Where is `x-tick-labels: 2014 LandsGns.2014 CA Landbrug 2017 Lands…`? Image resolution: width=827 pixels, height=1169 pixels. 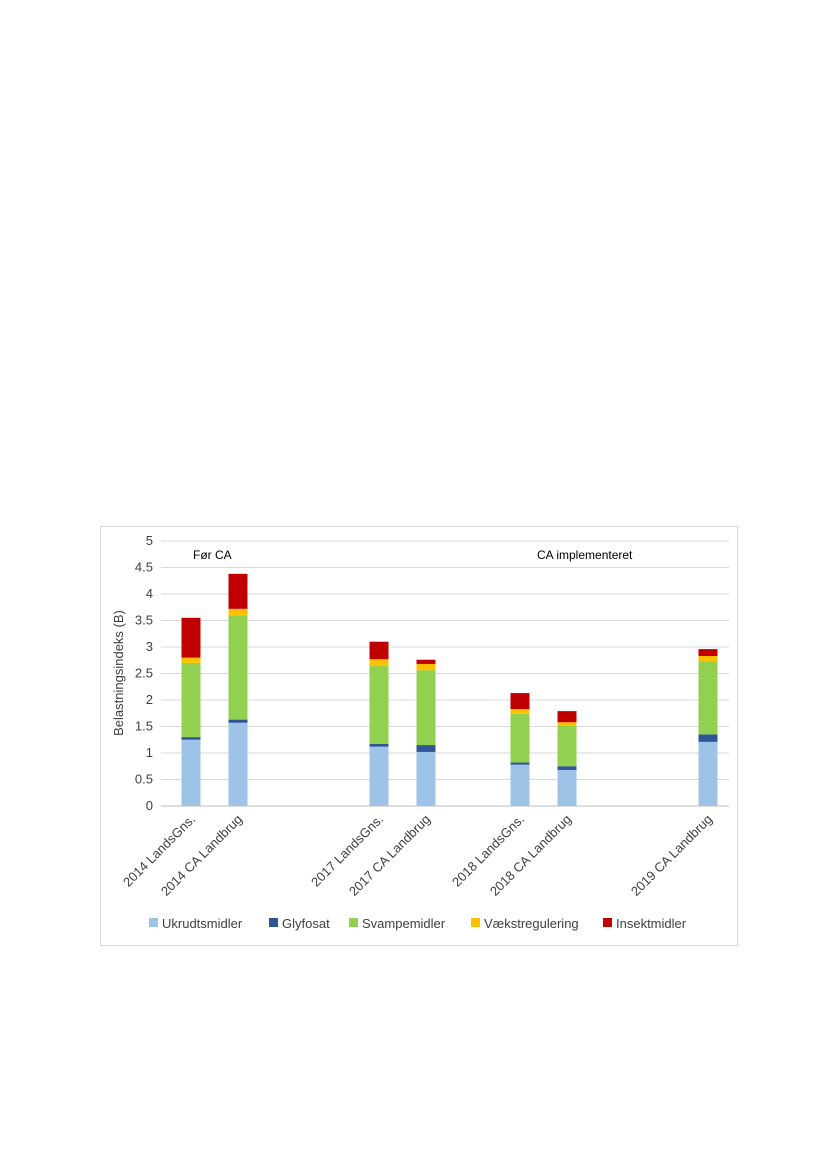
x-tick-labels: 2014 LandsGns.2014 CA Landbrug 2017 Lands… is located at coordinates (417, 855).